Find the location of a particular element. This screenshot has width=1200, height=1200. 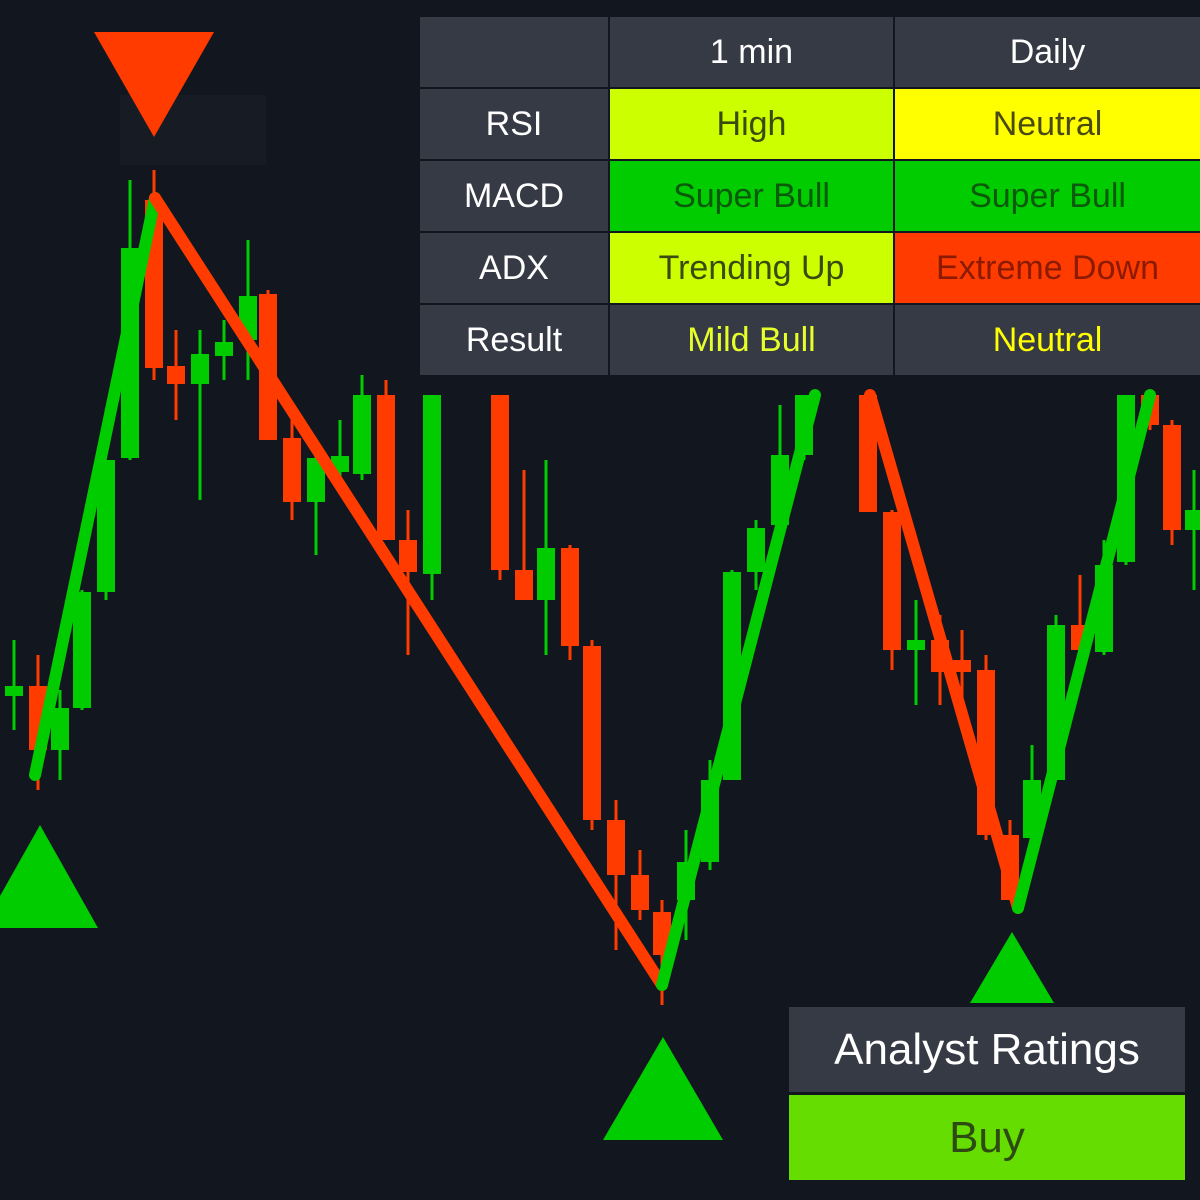

row-label: Result is located at coordinates (514, 340).